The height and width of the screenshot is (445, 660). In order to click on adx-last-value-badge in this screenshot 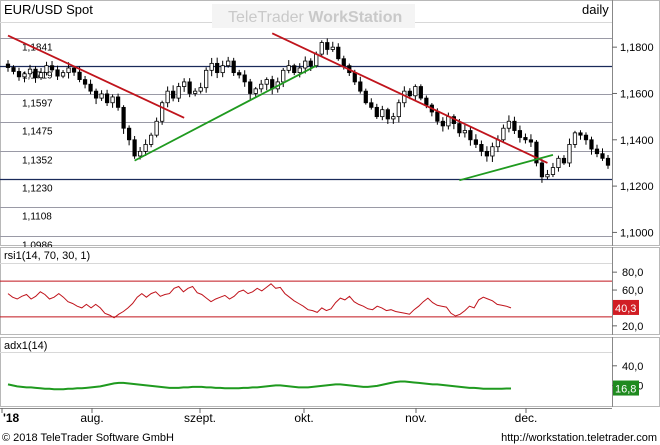, I will do `click(626, 388)`.